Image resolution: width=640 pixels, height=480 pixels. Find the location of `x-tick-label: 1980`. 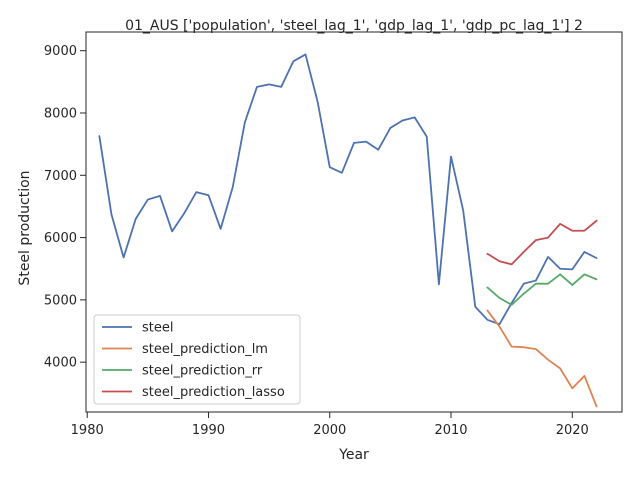

x-tick-label: 1980 is located at coordinates (87, 430).